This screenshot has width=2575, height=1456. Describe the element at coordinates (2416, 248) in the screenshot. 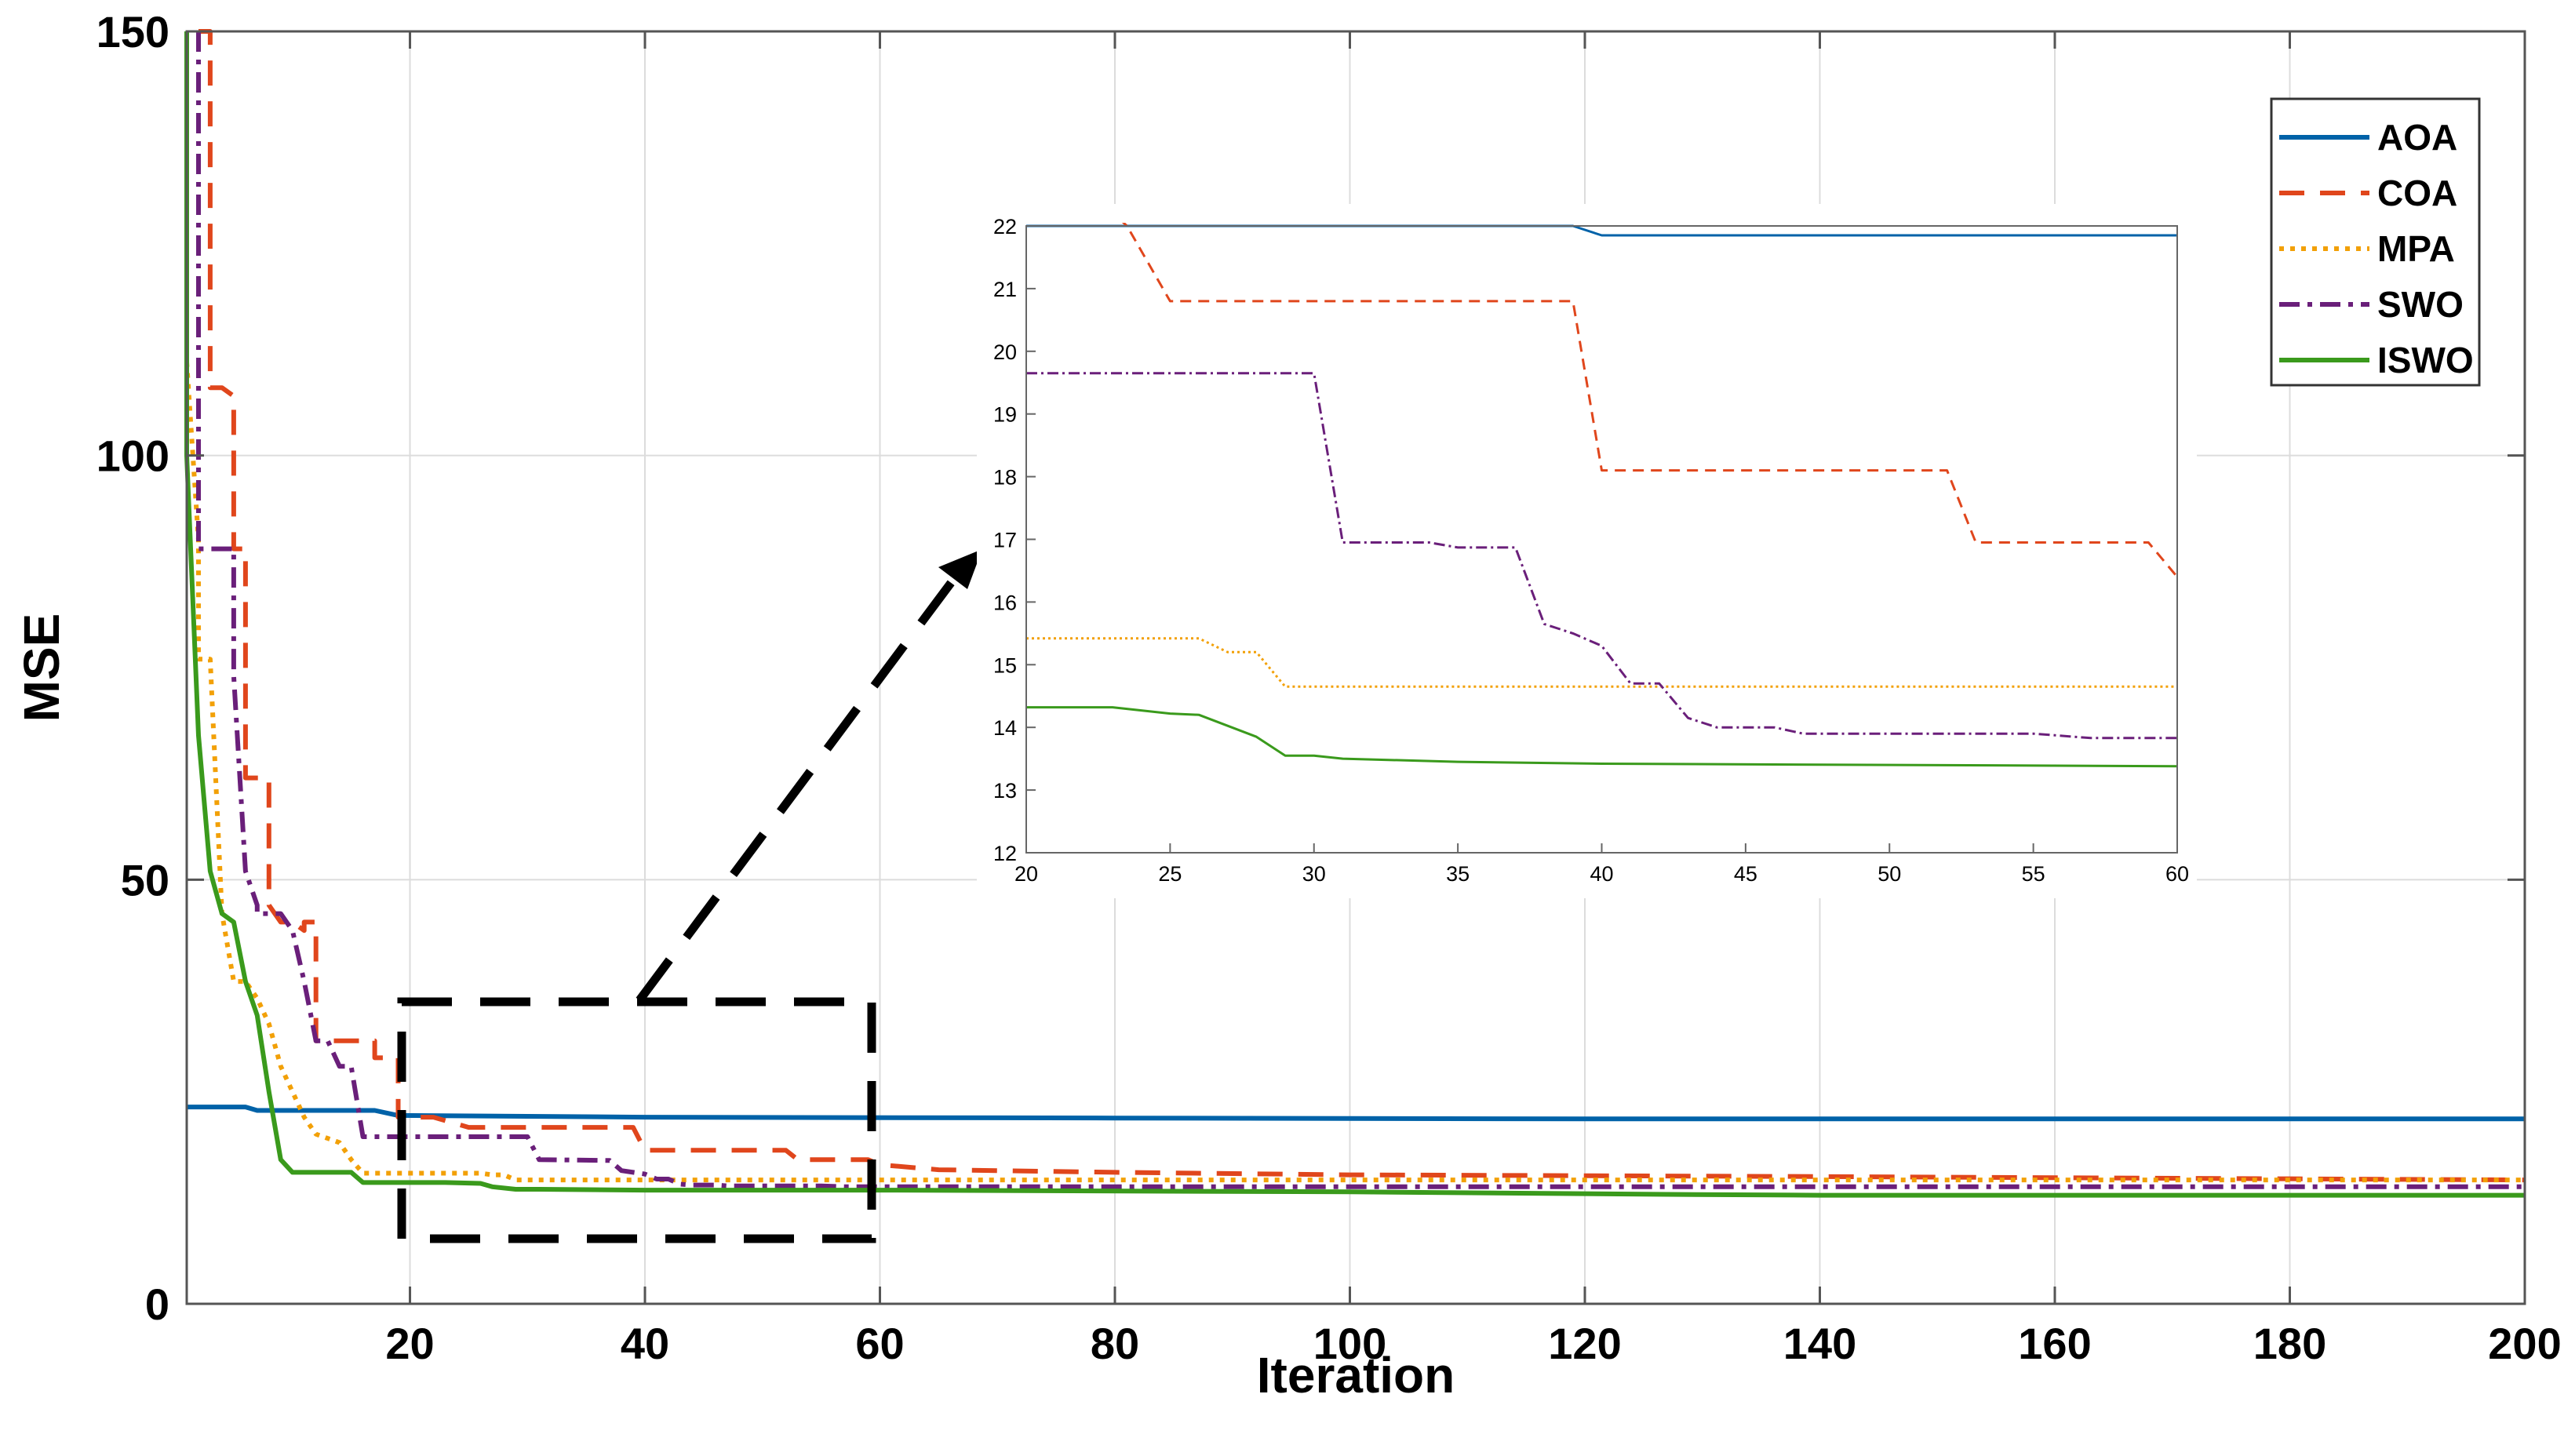

I see `legend-label: MPA` at that location.